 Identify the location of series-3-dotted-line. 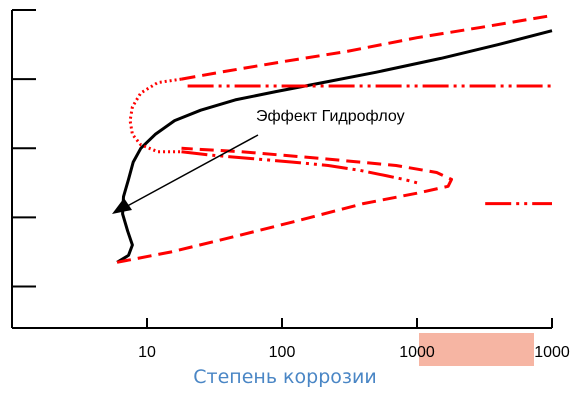
(155, 115).